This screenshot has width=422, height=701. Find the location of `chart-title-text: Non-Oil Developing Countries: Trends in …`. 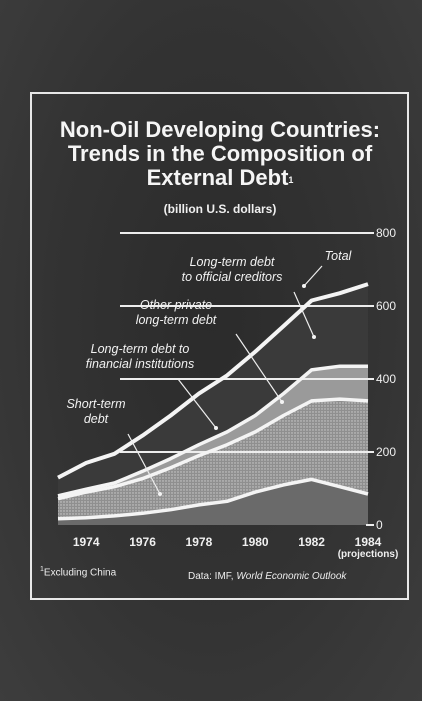

chart-title-text: Non-Oil Developing Countries: Trends in … is located at coordinates (220, 153).